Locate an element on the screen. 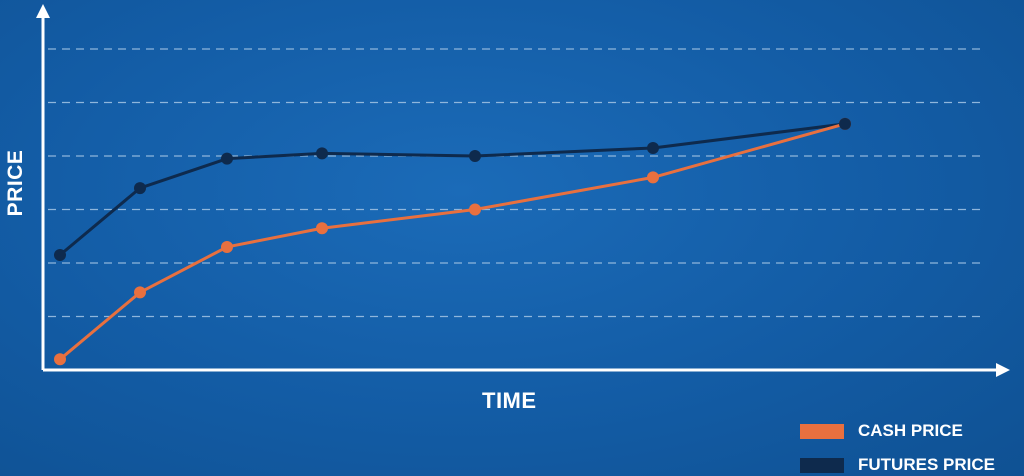  legend-label-futures-price: FUTURES PRICE is located at coordinates (926, 464).